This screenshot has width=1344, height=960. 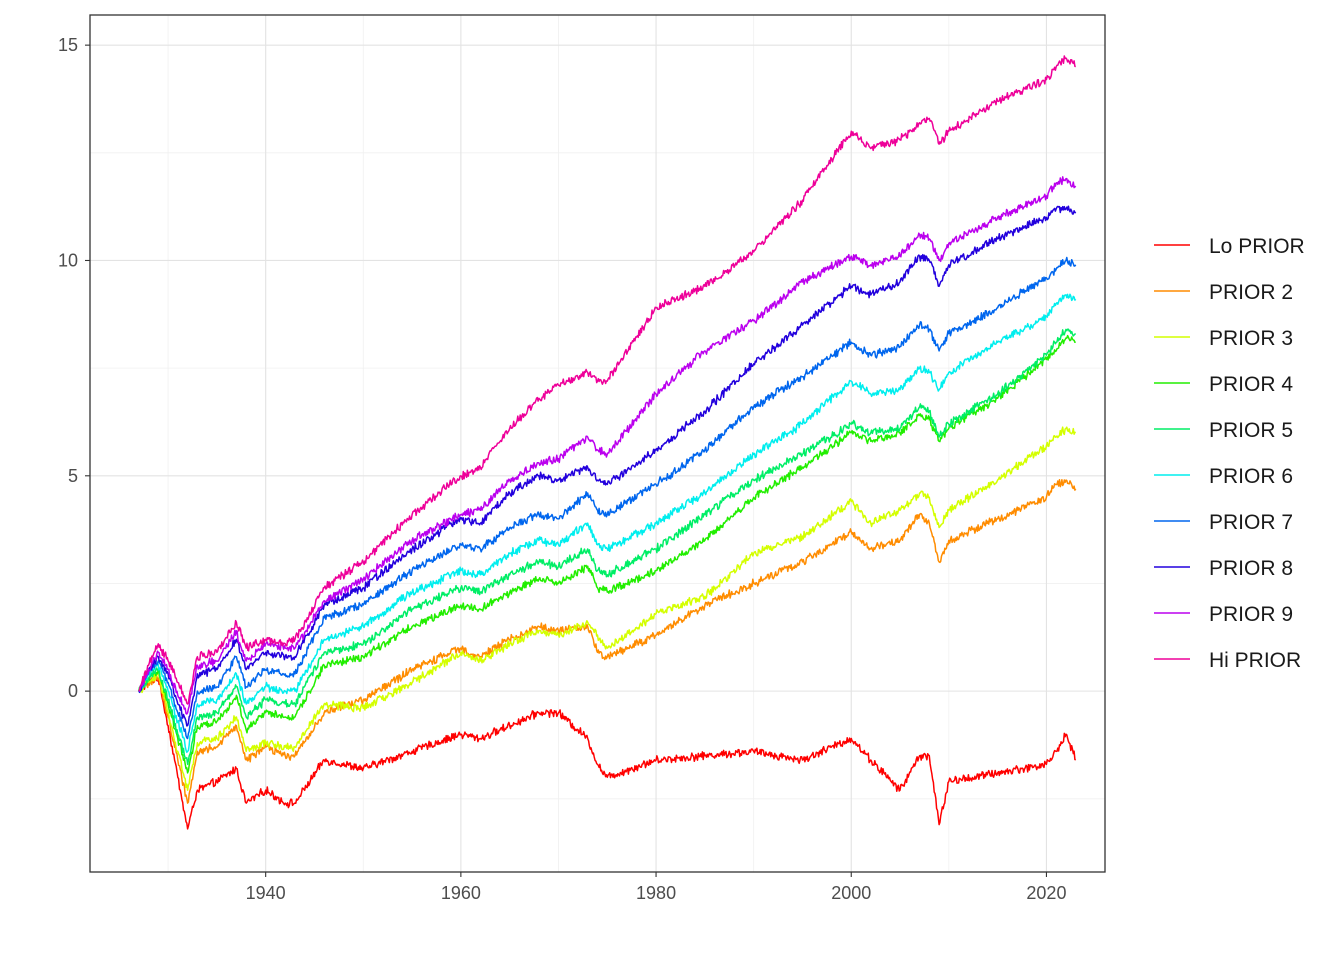 I want to click on legend-label-2: PRIOR 2, so click(x=1251, y=292).